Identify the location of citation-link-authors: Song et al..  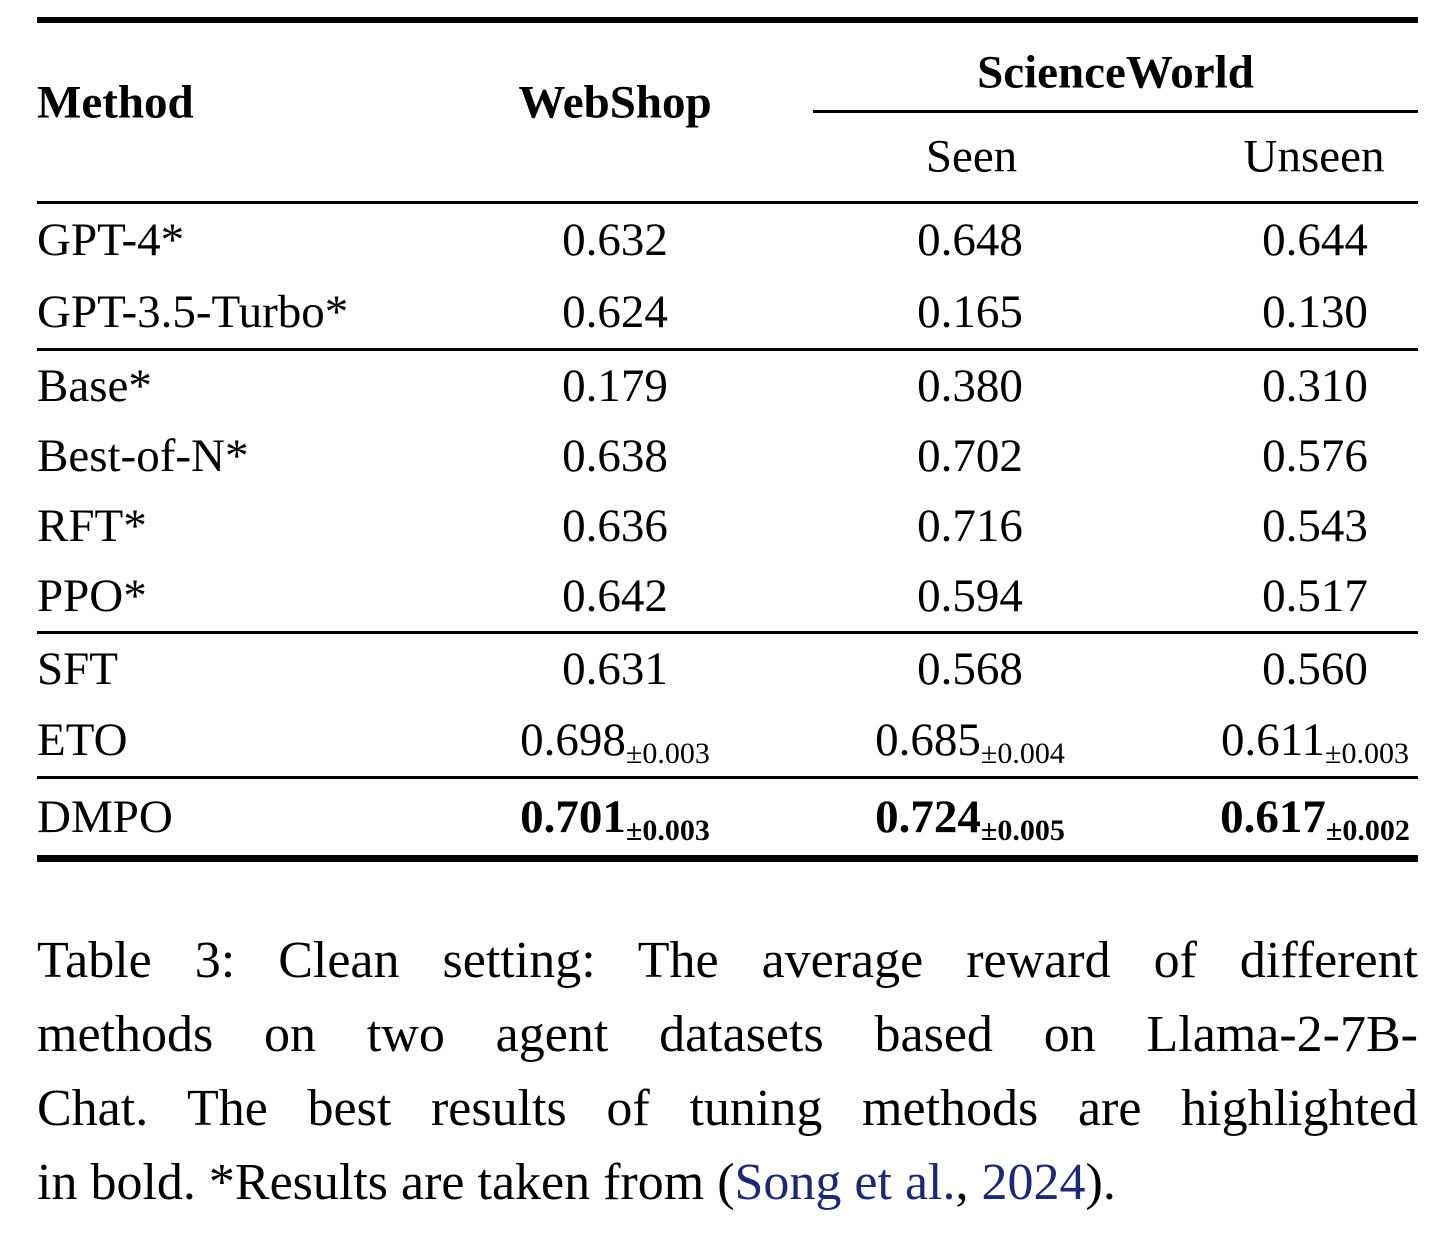
(845, 1182).